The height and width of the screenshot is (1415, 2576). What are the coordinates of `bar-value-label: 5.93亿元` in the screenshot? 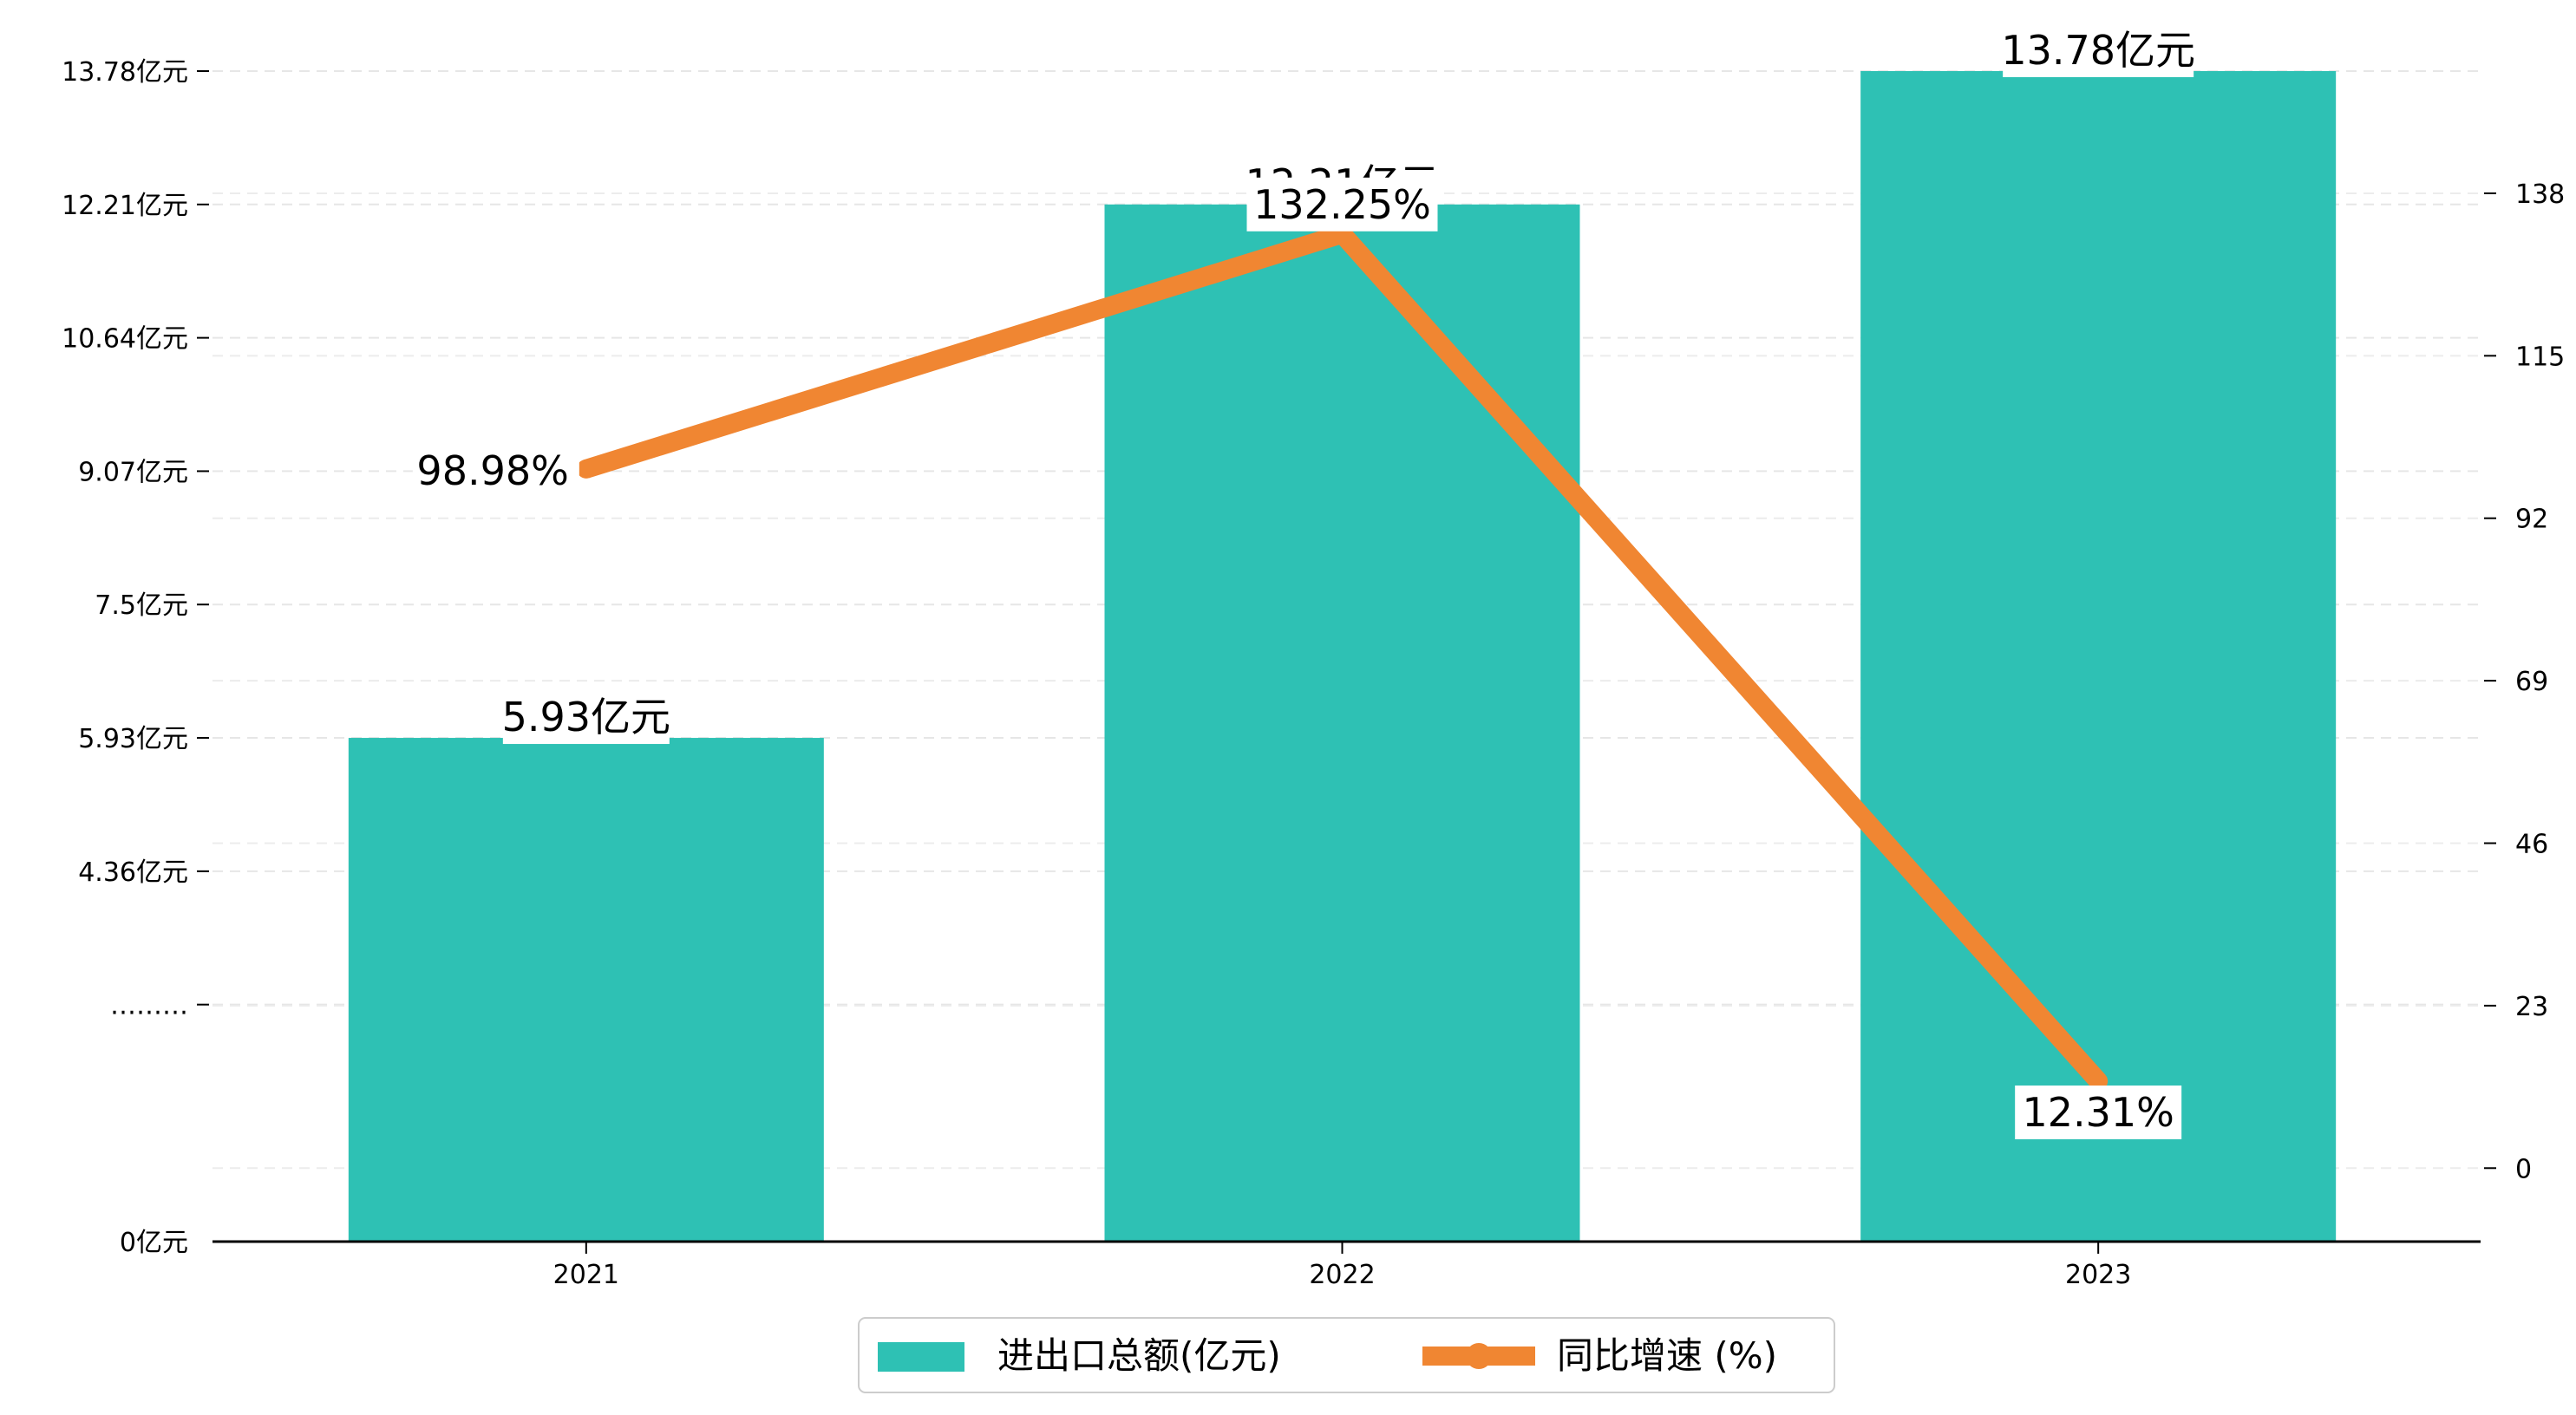 It's located at (586, 717).